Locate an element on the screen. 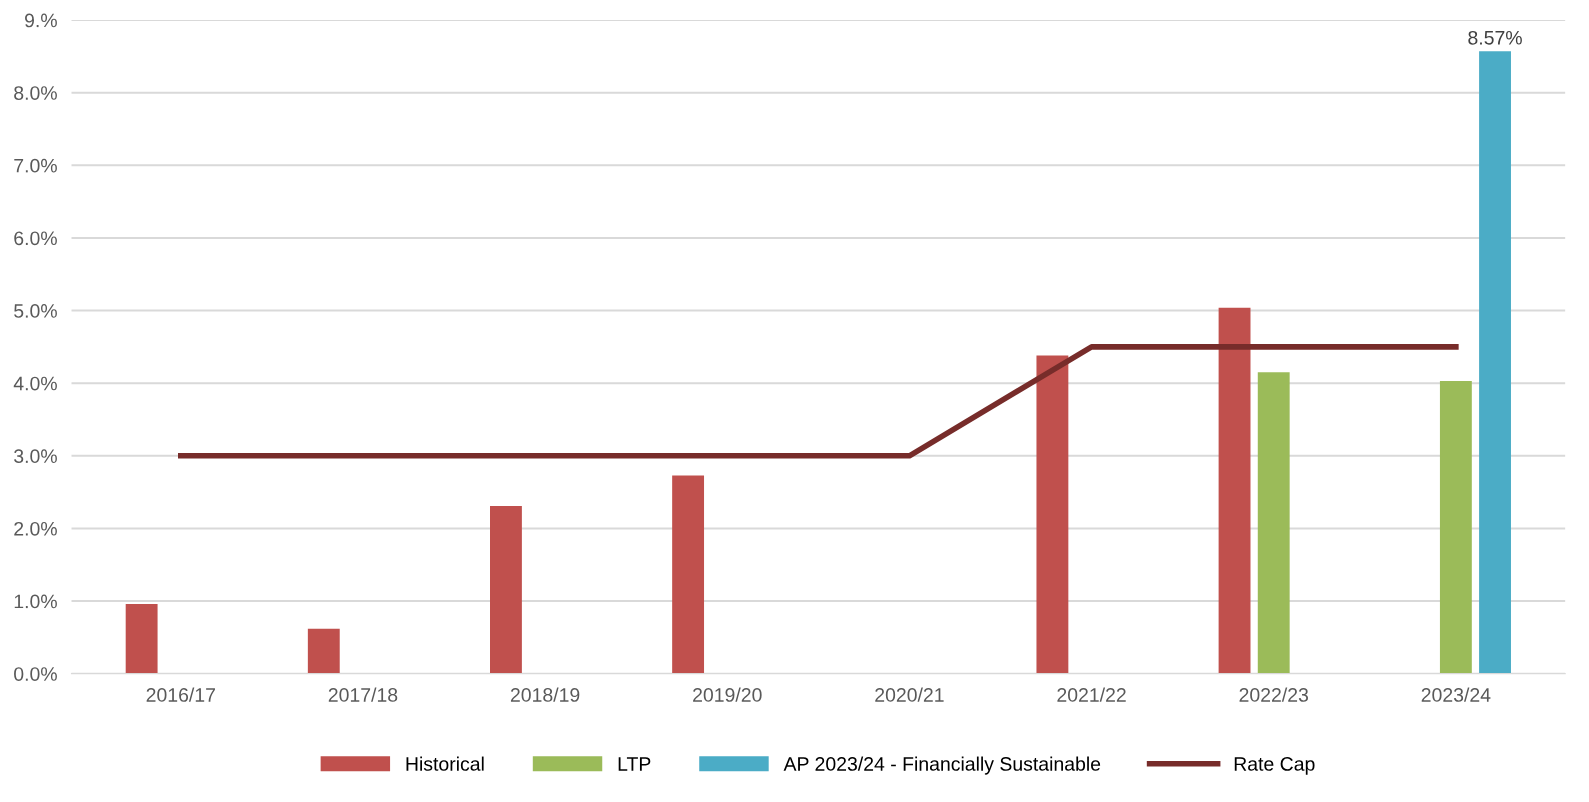 This screenshot has height=802, width=1589. y-tick-label: 7.0% is located at coordinates (35, 165).